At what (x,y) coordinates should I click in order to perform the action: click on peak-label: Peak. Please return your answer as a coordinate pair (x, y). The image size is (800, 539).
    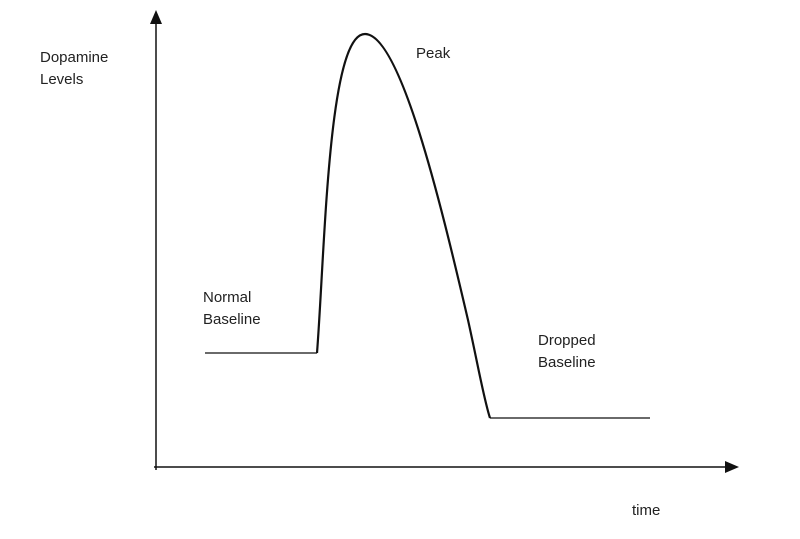
    Looking at the image, I should click on (433, 53).